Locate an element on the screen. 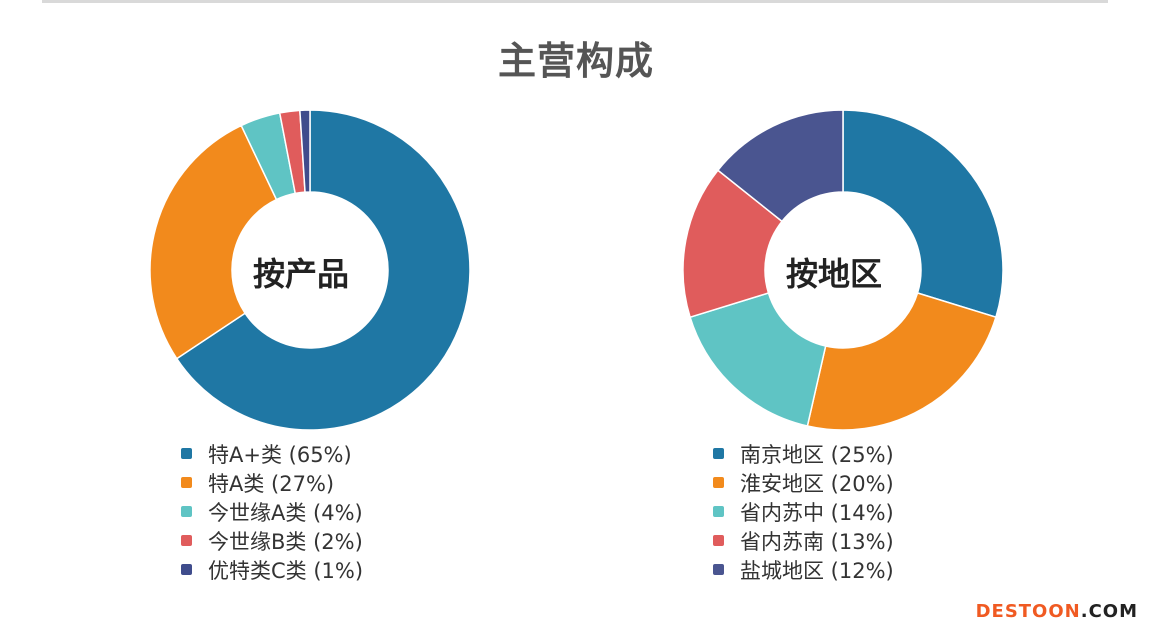 This screenshot has width=1152, height=634. watermark: DESTOON.COM is located at coordinates (1057, 611).